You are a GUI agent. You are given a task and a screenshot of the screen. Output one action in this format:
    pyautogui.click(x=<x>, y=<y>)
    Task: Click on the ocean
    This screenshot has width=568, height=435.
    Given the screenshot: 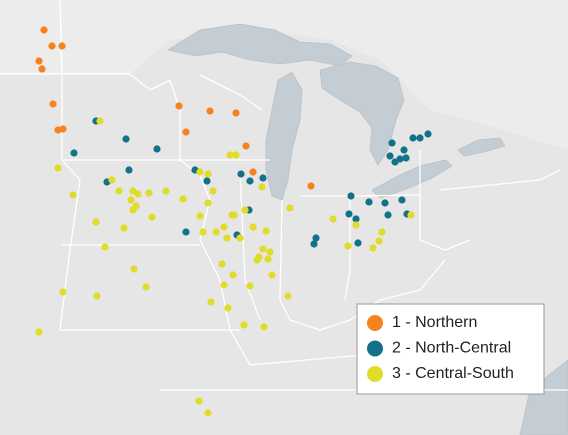 What is the action you would take?
    pyautogui.click(x=543, y=397)
    